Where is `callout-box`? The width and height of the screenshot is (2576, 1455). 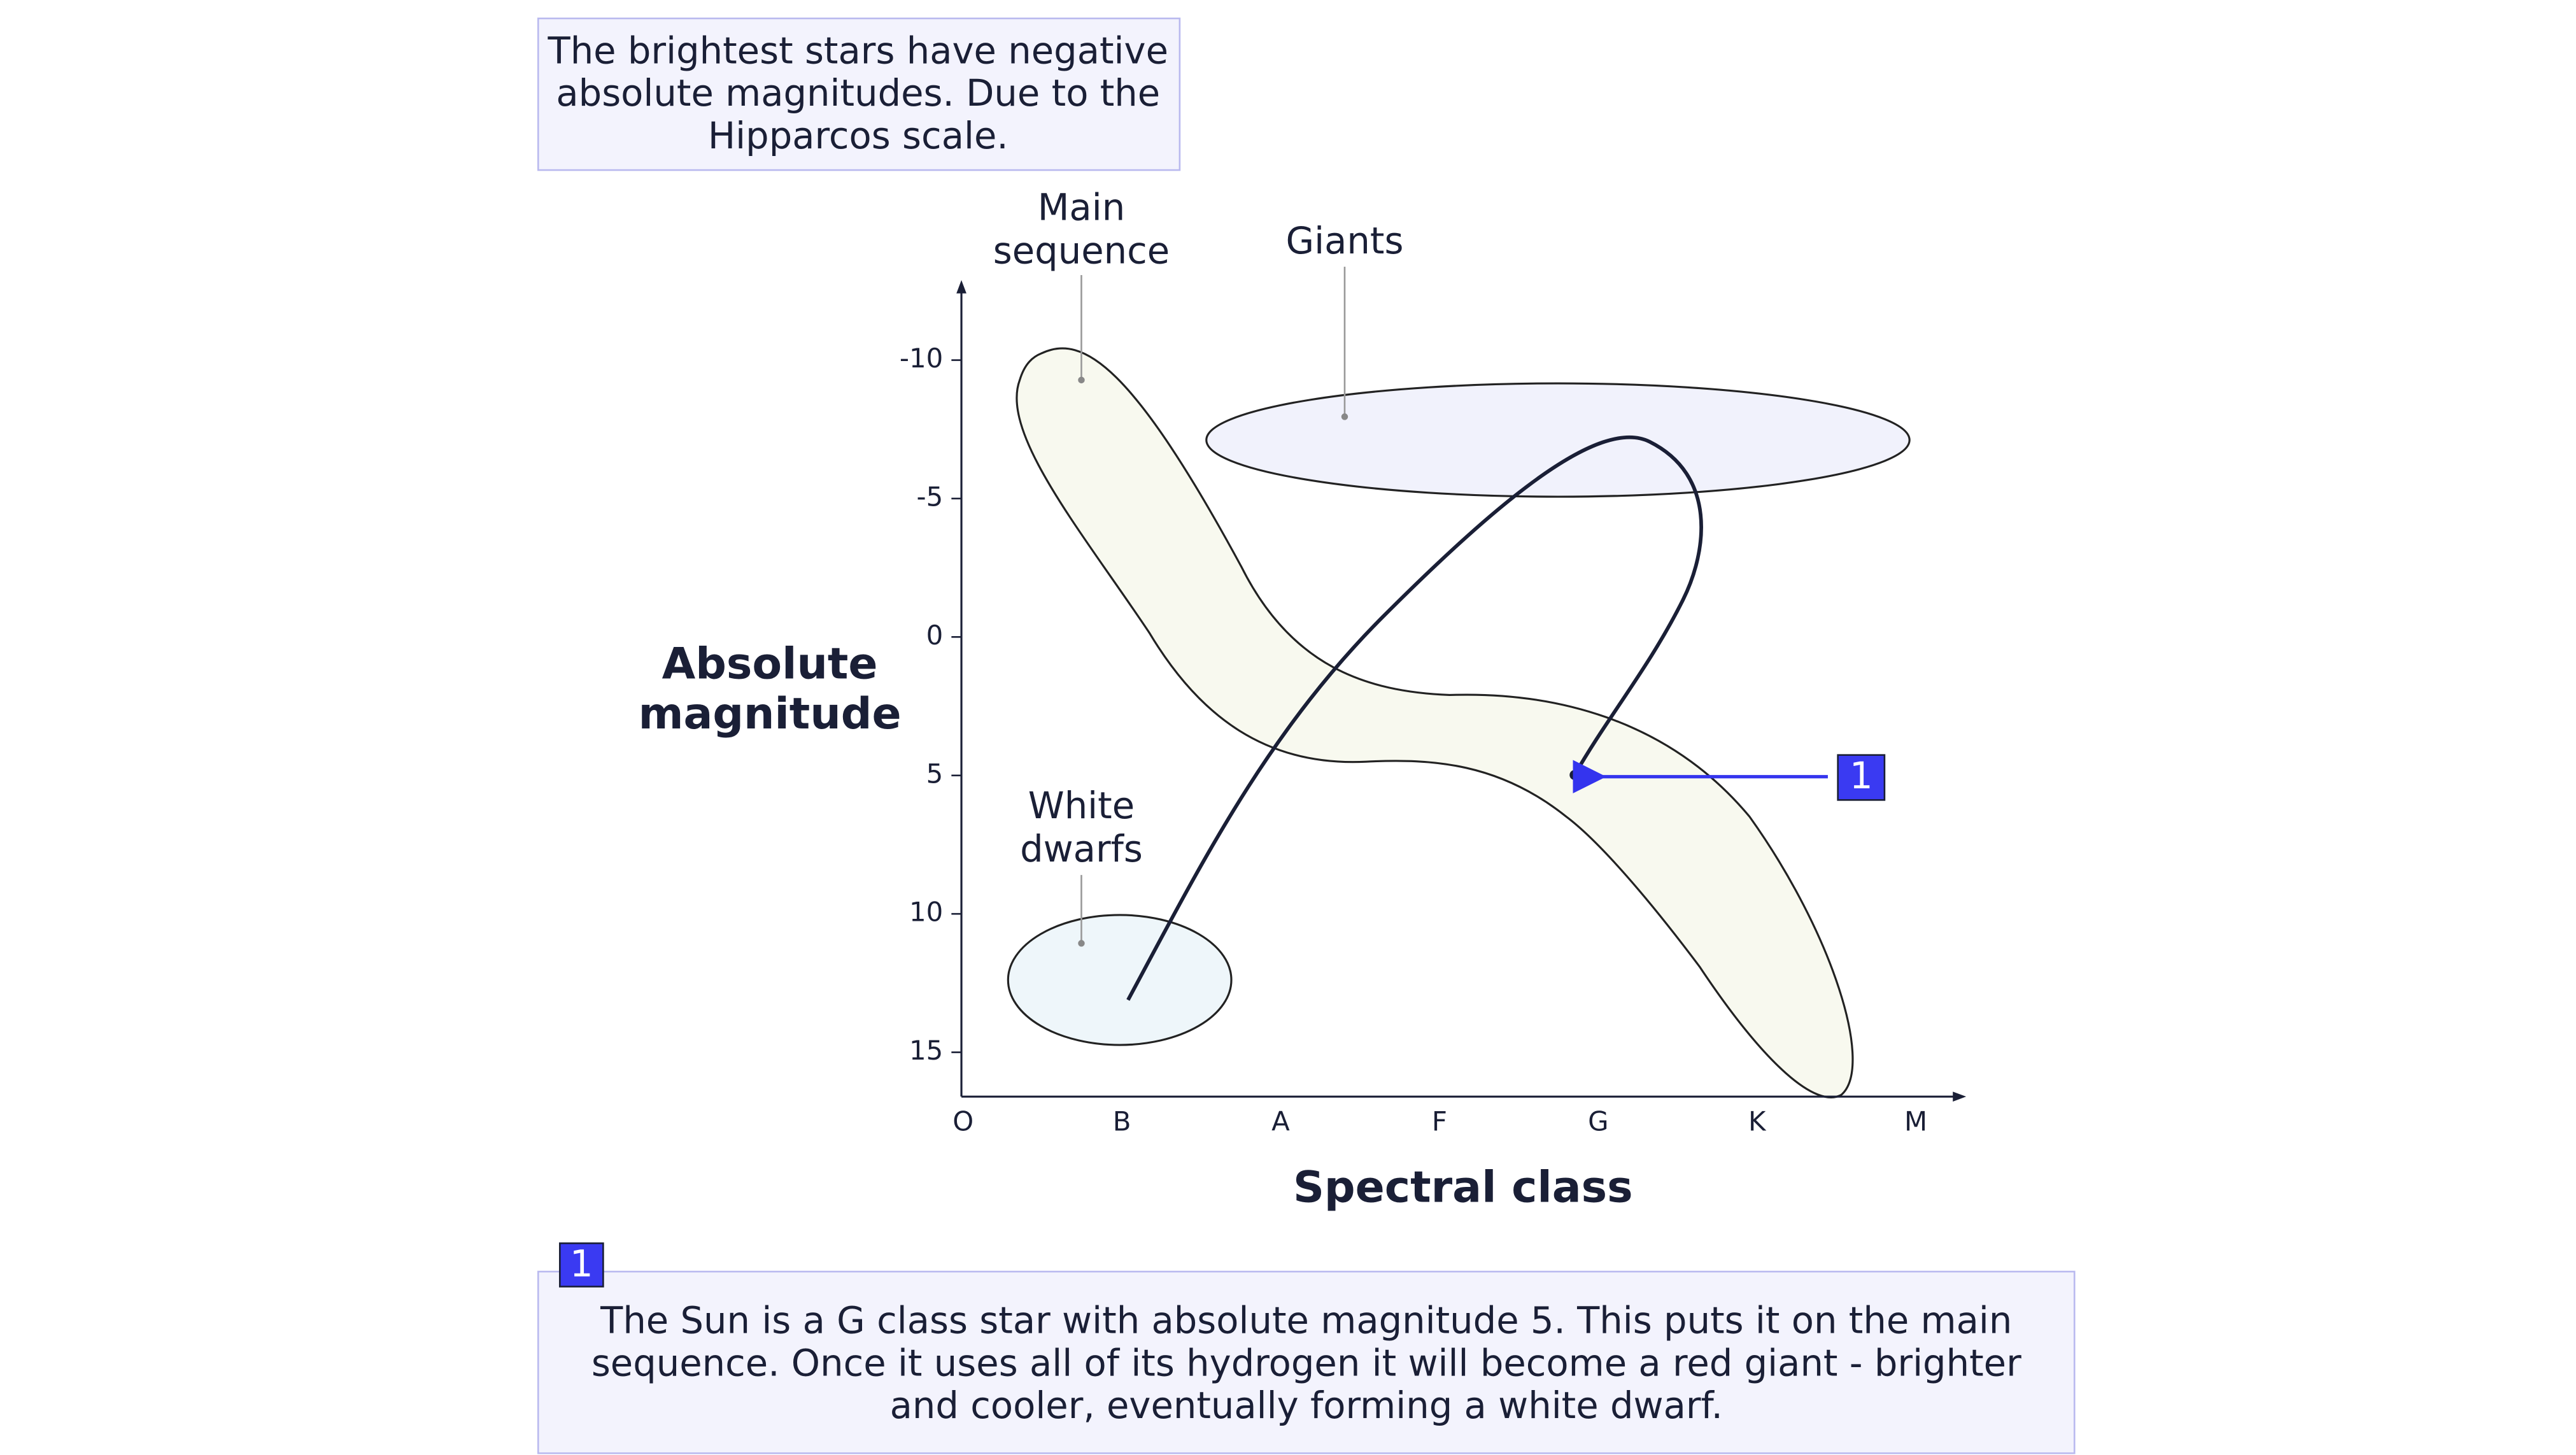 callout-box is located at coordinates (1306, 1362).